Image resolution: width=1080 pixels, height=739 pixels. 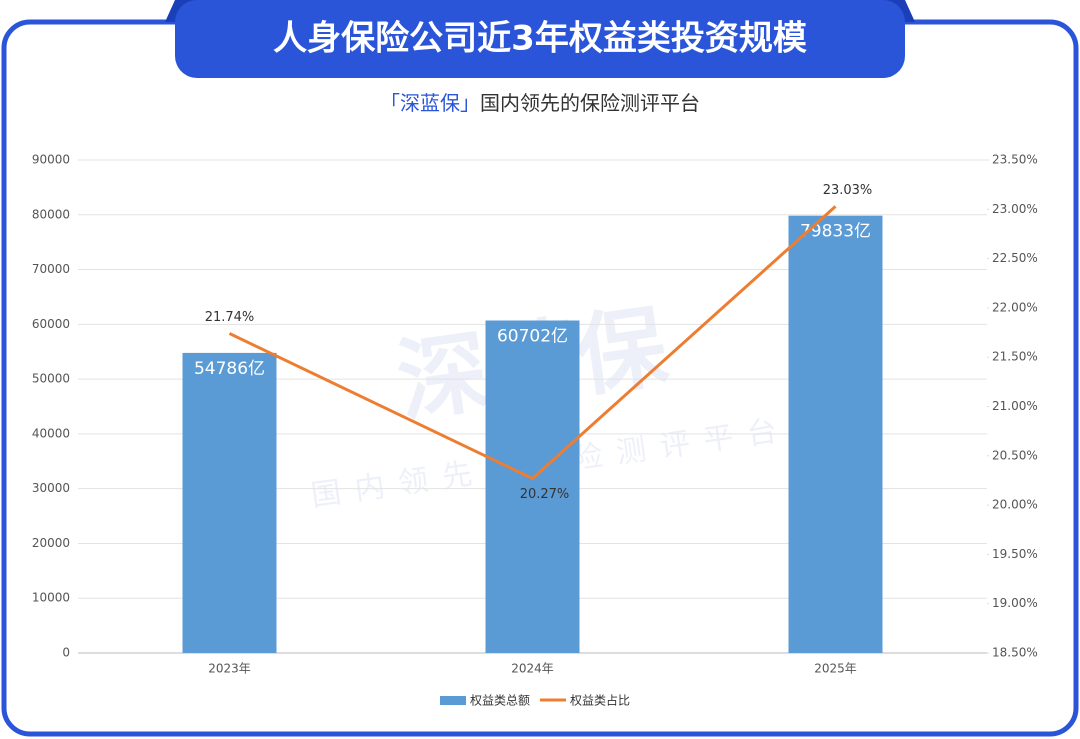 I want to click on y2-tick-label: 22.00%, so click(x=1015, y=307).